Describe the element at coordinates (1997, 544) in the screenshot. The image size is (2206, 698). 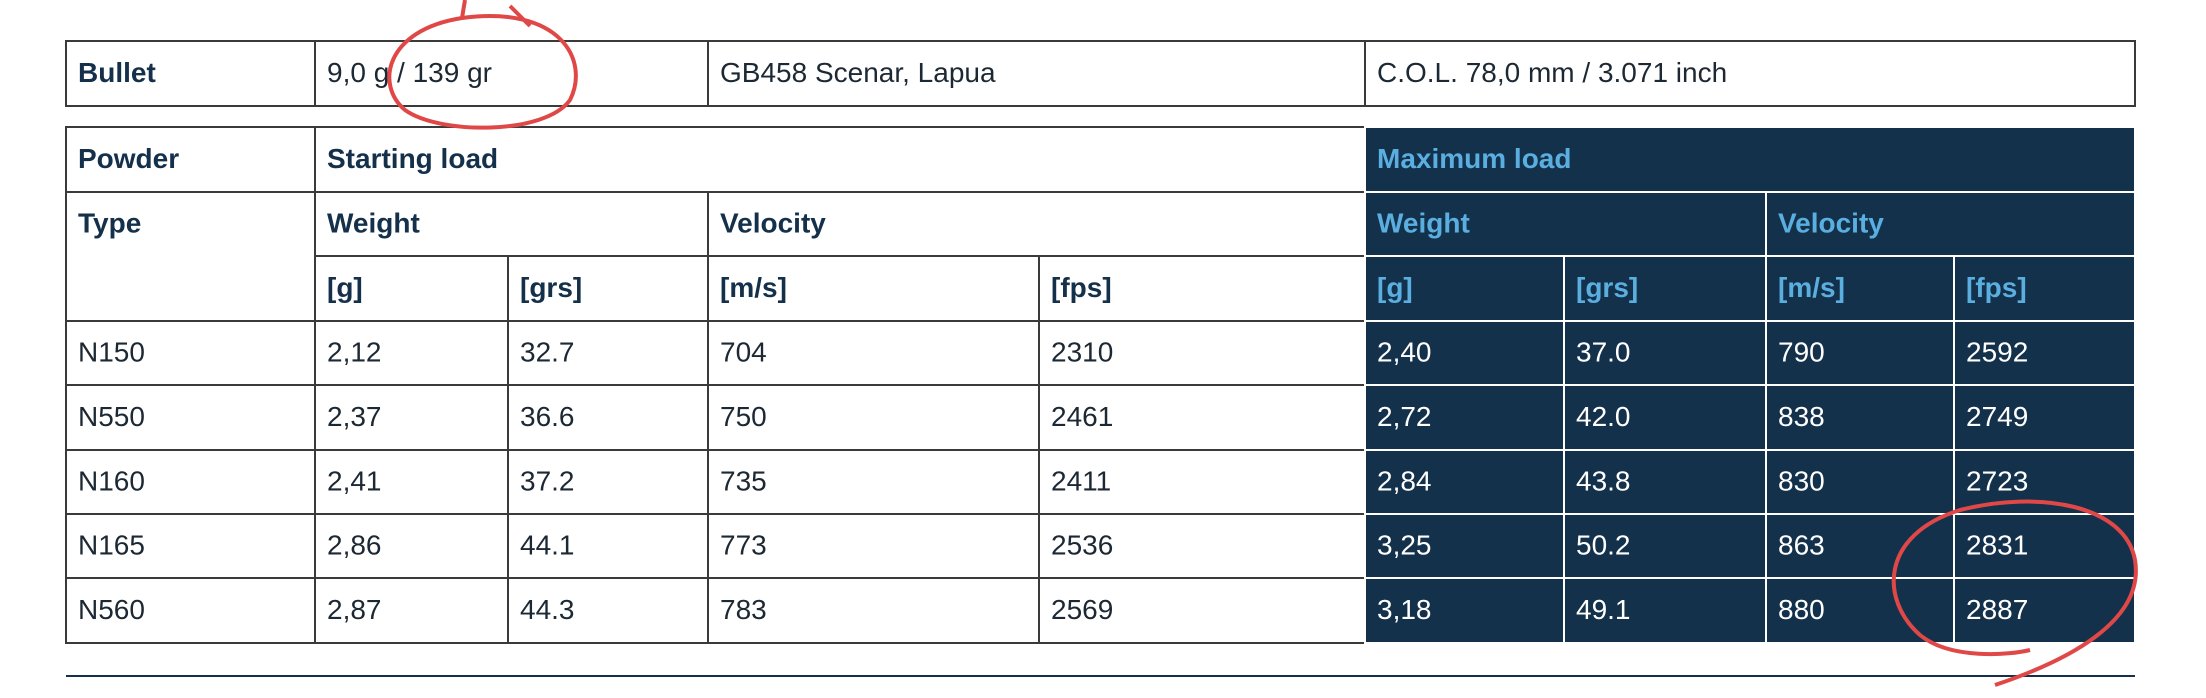
I see `cell-text: 2831` at that location.